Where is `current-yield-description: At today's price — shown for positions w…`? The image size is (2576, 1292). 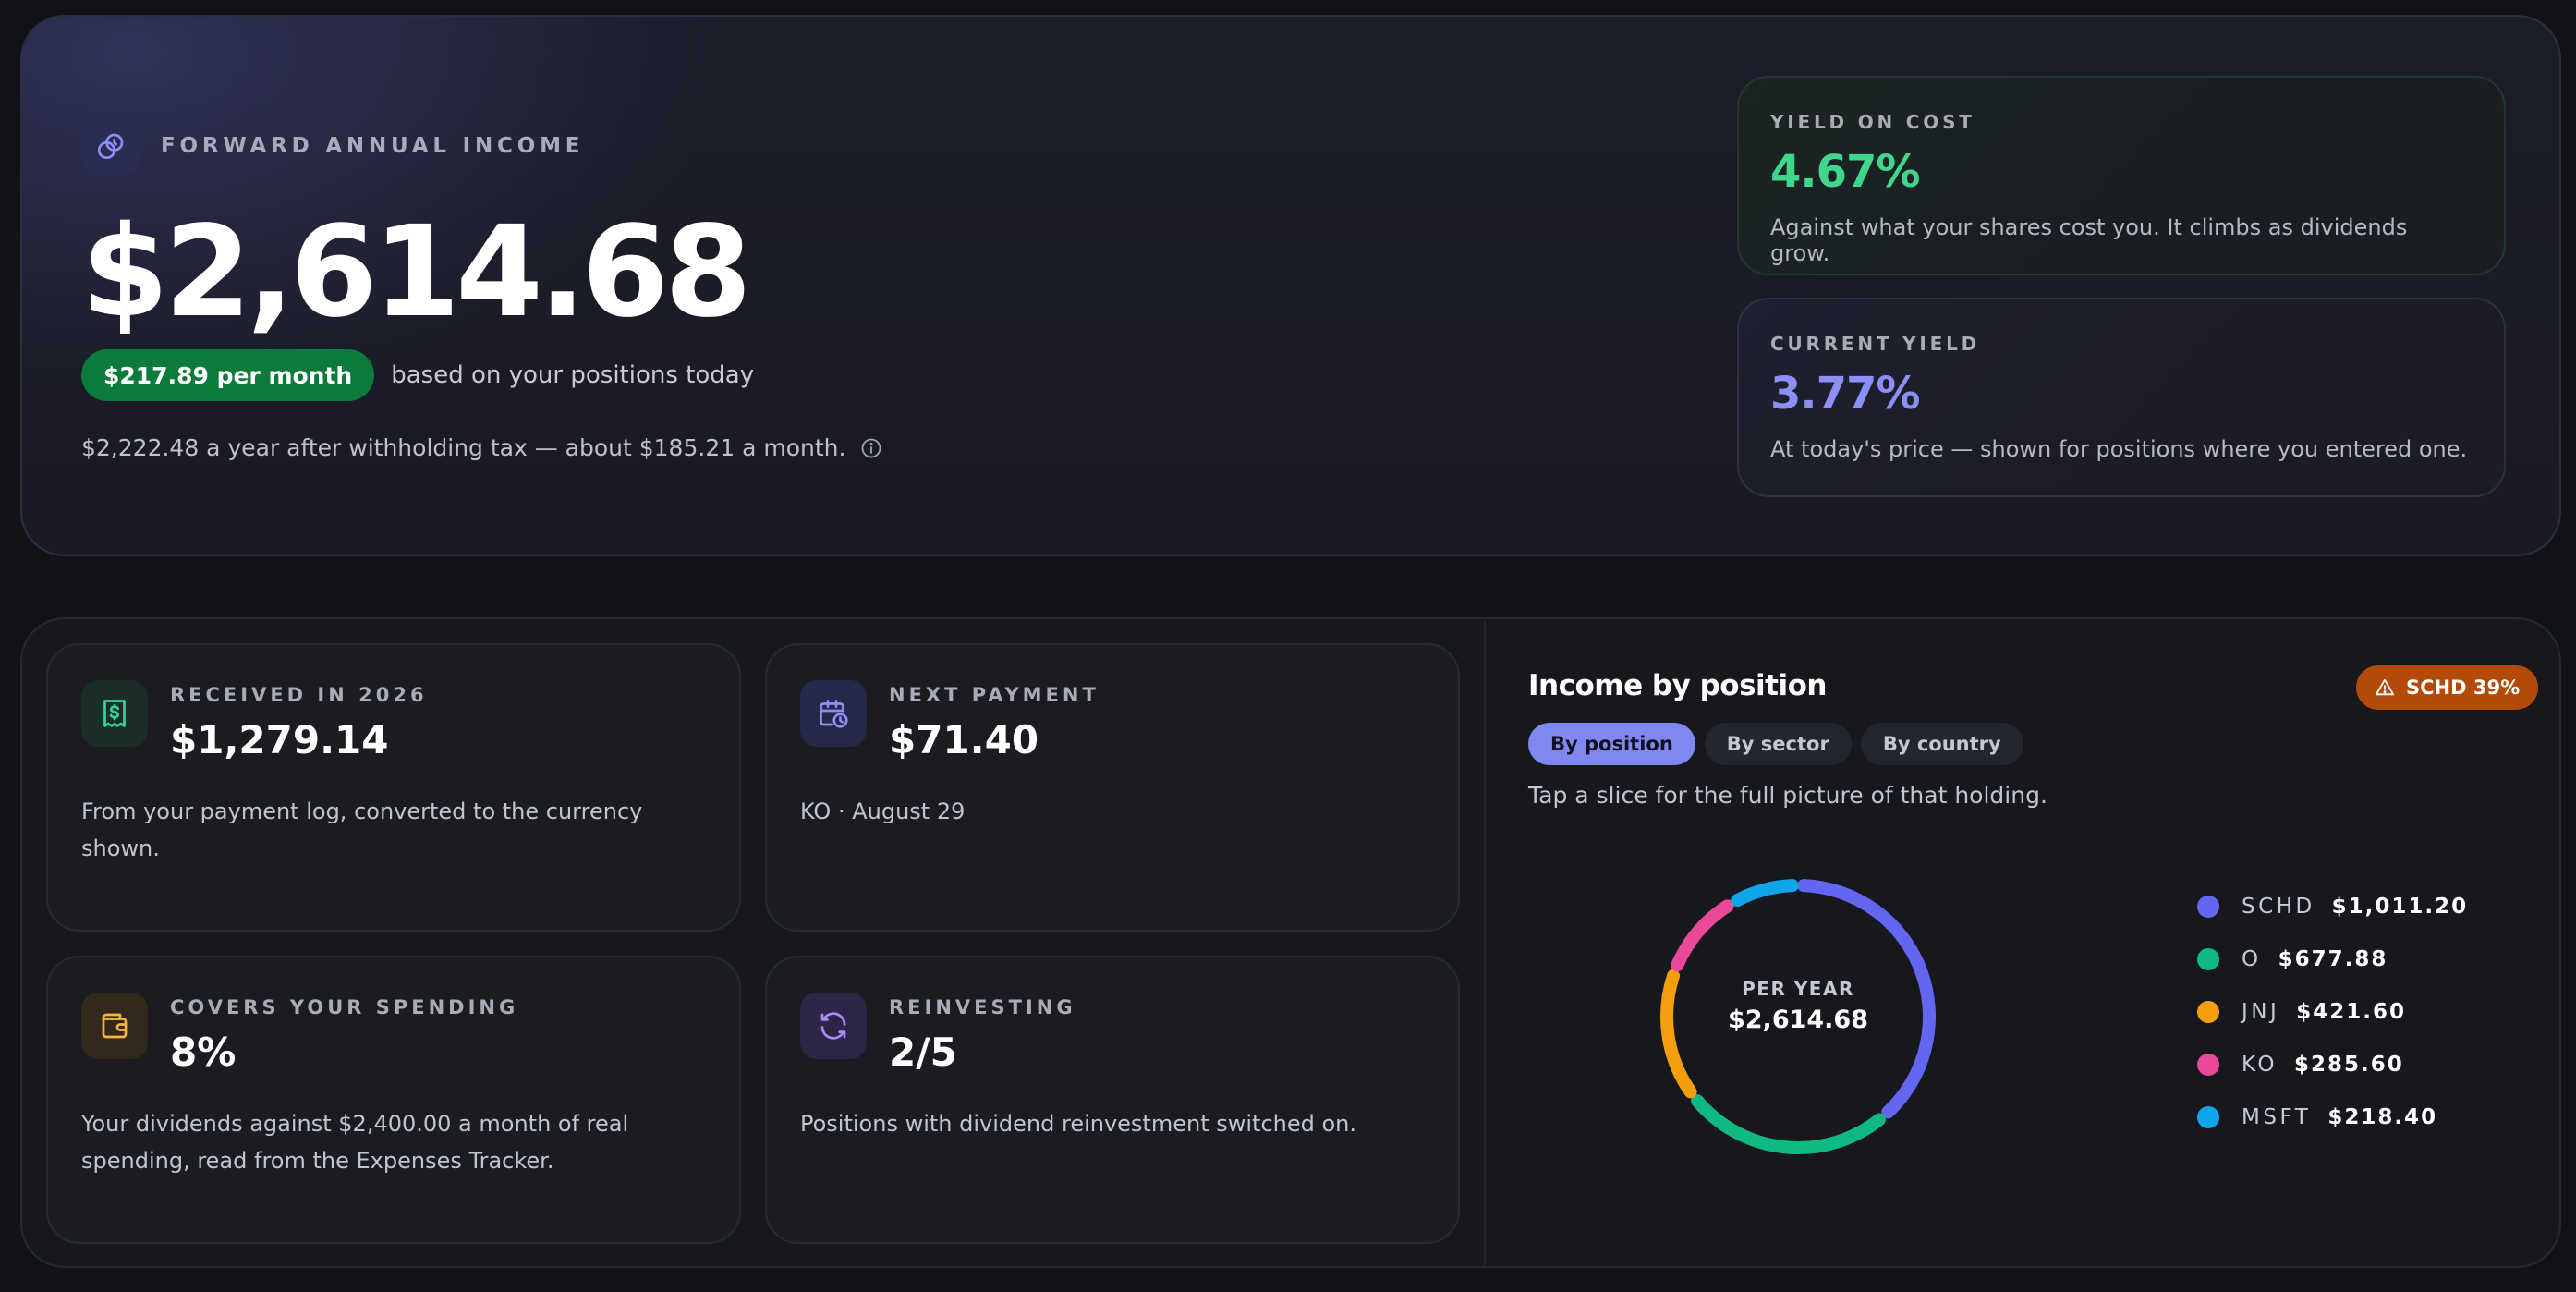
current-yield-description: At today's price — shown for positions w… is located at coordinates (2119, 449).